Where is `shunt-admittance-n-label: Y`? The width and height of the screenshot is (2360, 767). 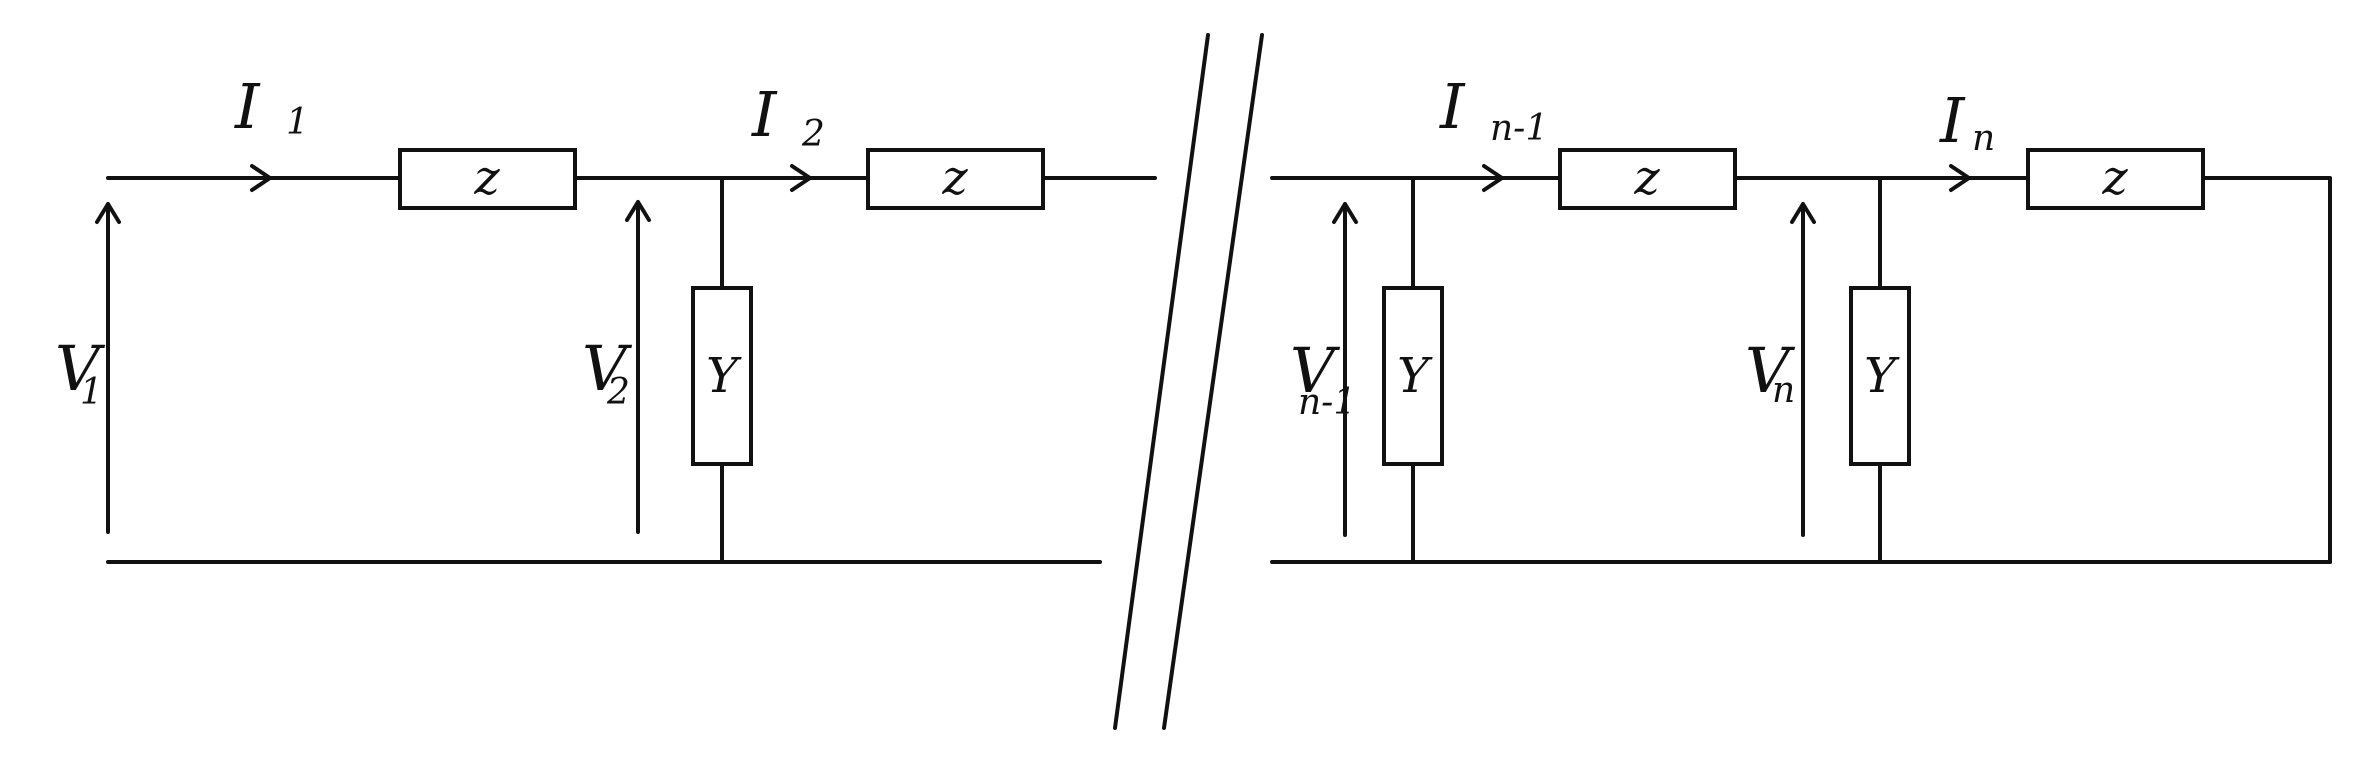
shunt-admittance-n-label: Y is located at coordinates (1882, 376).